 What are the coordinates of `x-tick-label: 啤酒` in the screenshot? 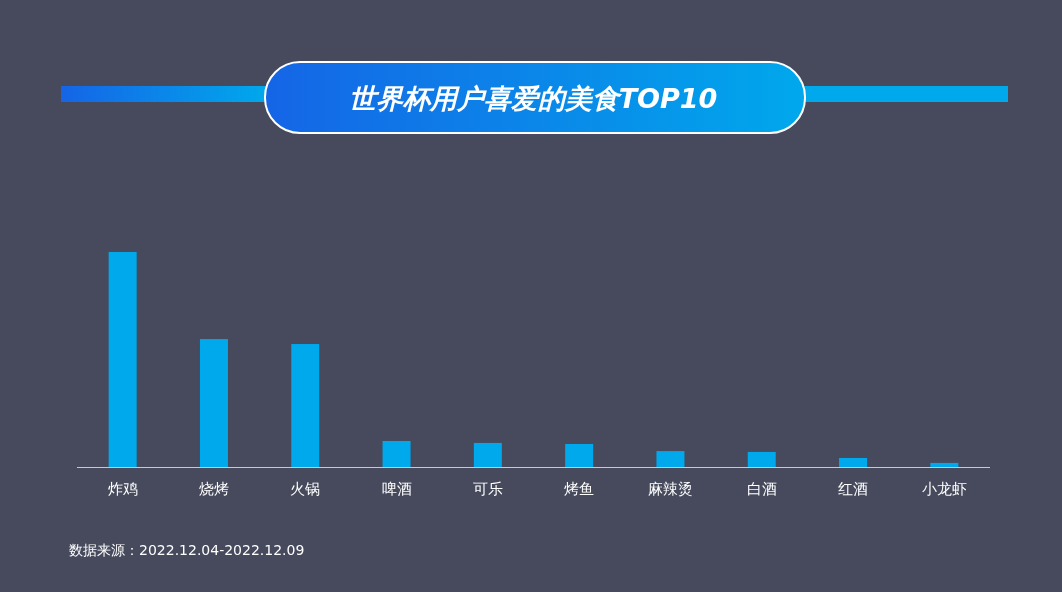 It's located at (396, 489).